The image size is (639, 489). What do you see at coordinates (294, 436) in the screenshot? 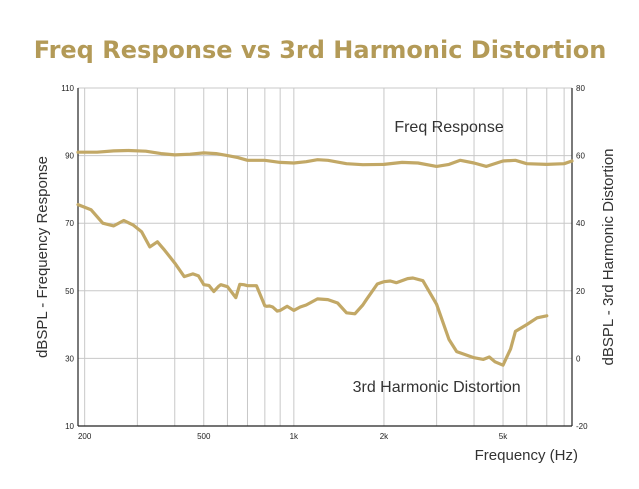
I see `x-tick-label: 1k` at bounding box center [294, 436].